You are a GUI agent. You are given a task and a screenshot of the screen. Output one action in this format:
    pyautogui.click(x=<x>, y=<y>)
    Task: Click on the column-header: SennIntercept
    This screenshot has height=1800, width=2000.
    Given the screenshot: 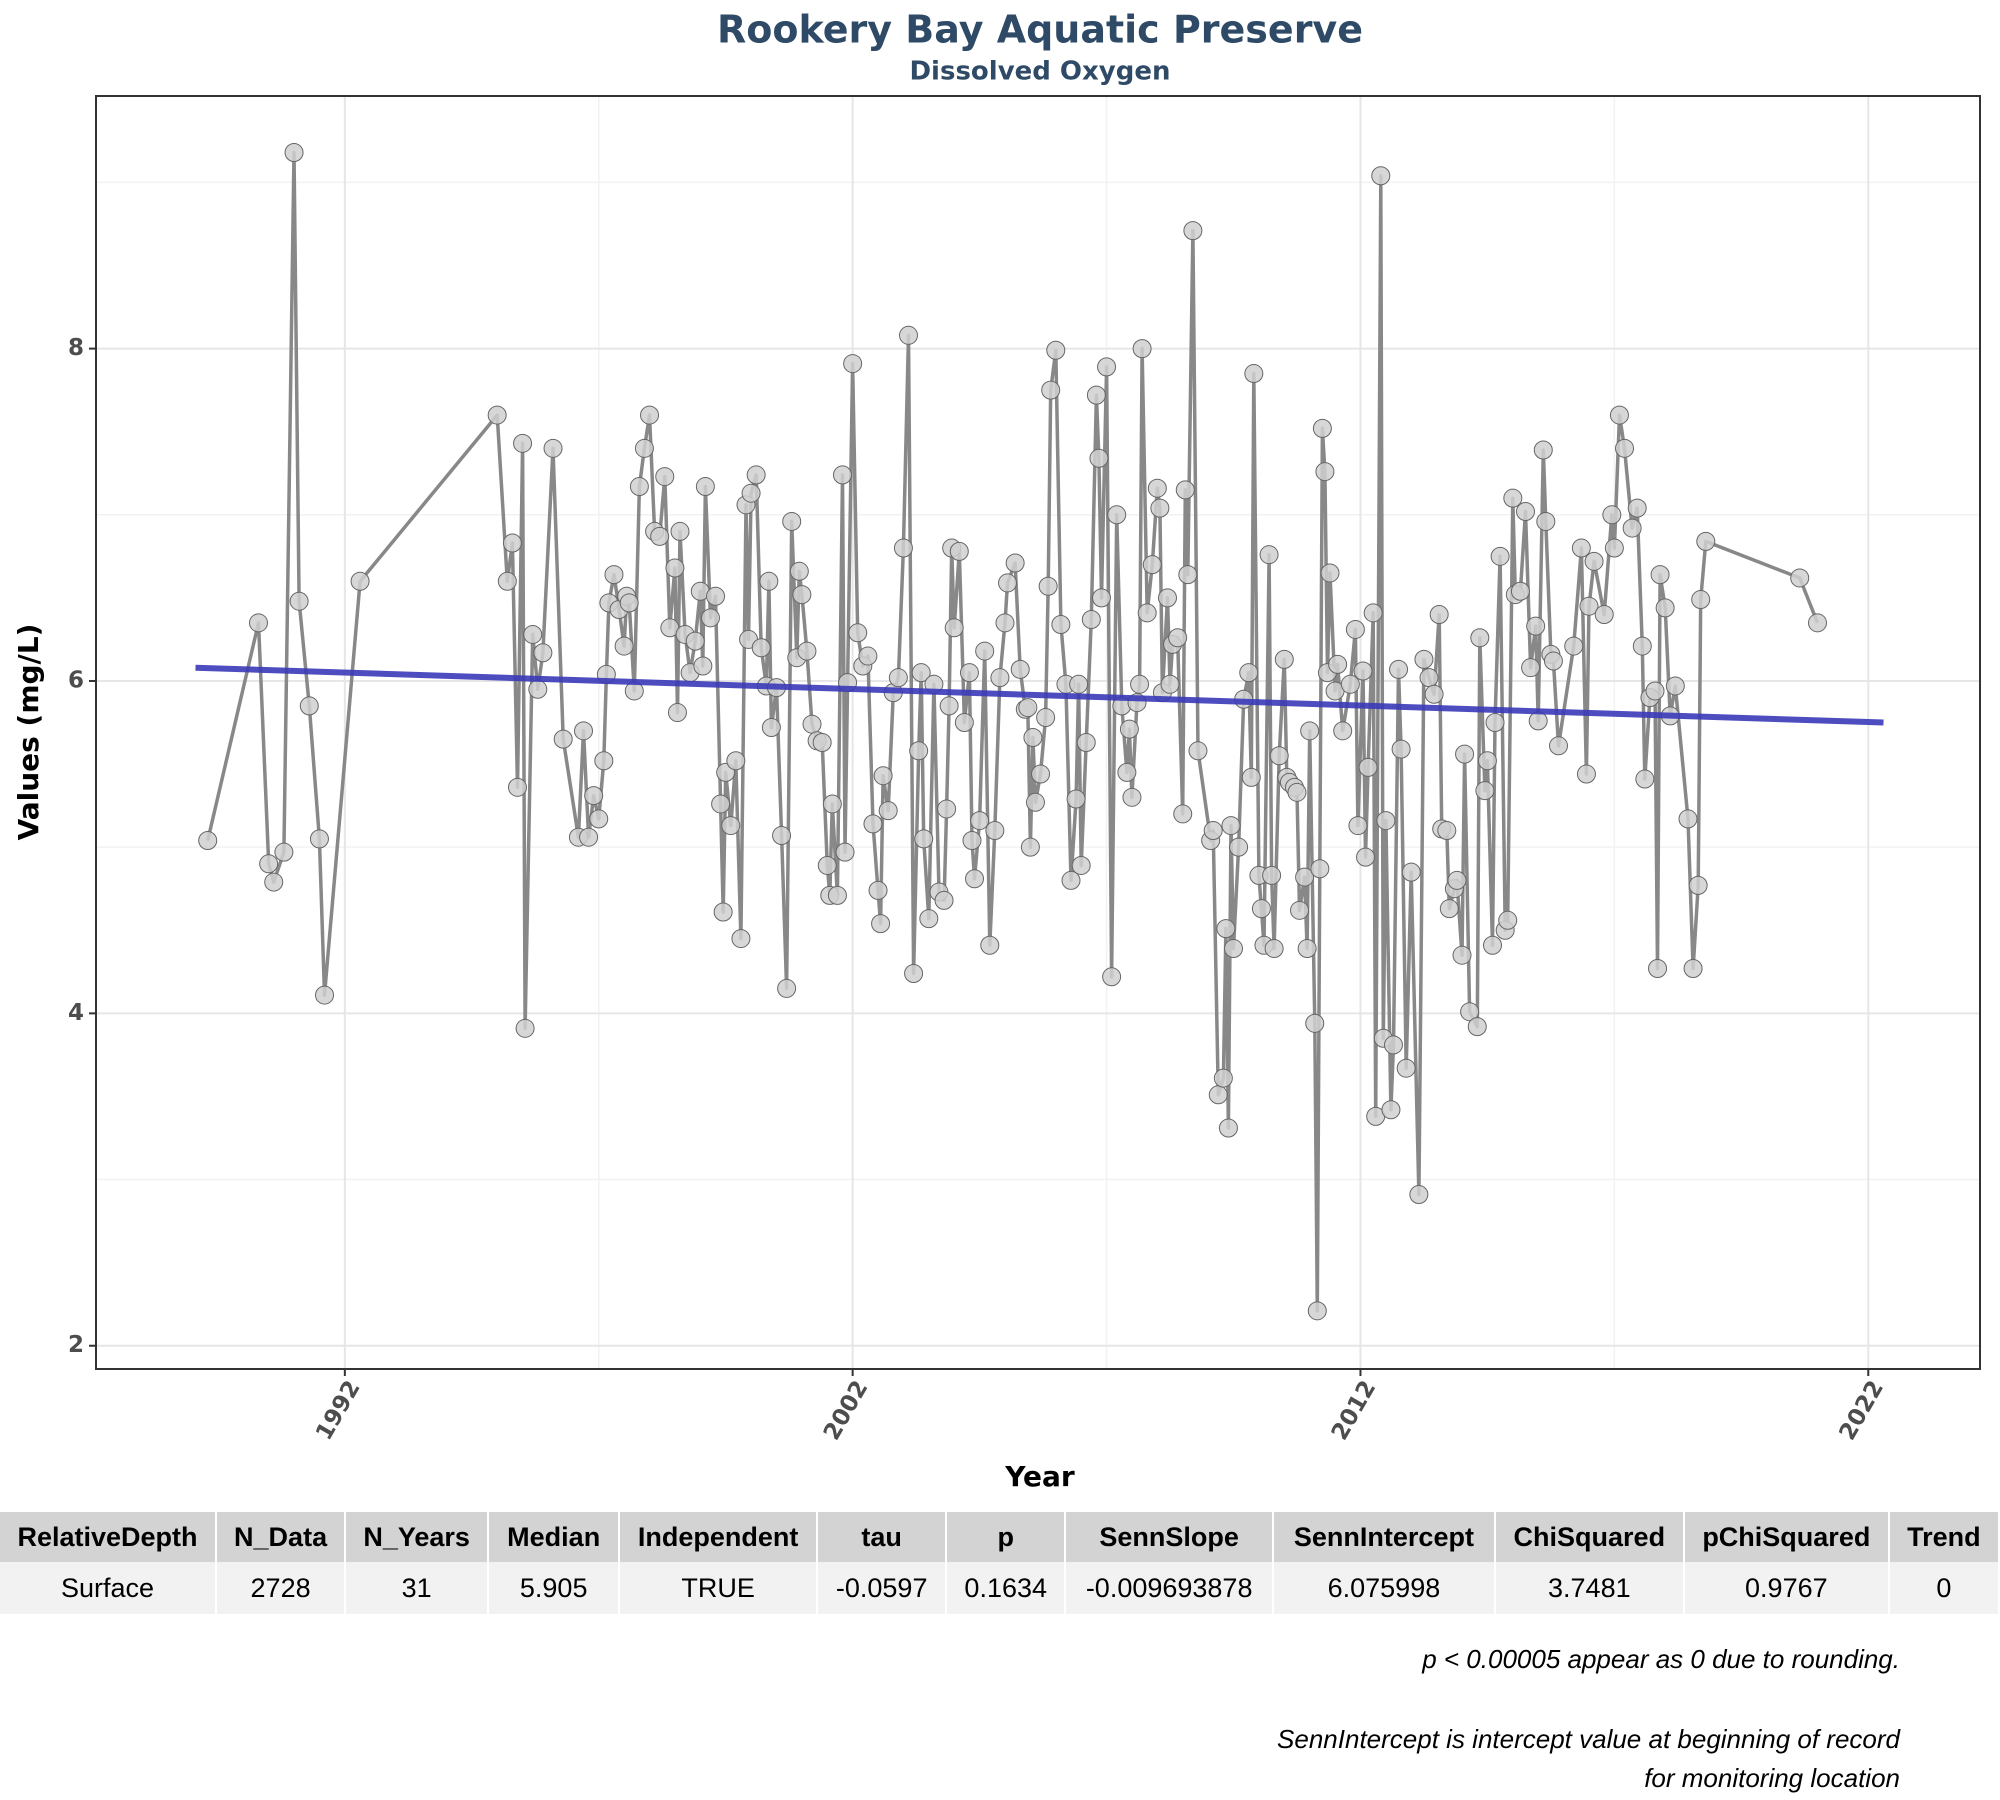 What is the action you would take?
    pyautogui.click(x=1384, y=1537)
    